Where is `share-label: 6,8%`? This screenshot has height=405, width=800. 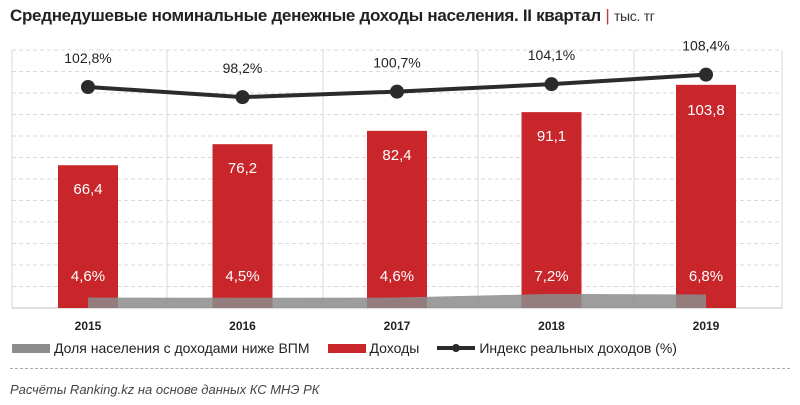
share-label: 6,8% is located at coordinates (706, 276).